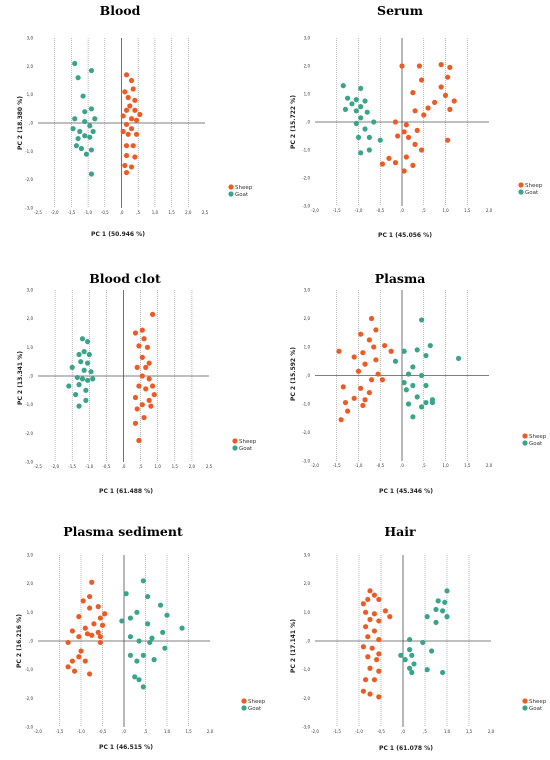 The image size is (550, 760). I want to click on y-tick-label: 3,0, so click(30, 555).